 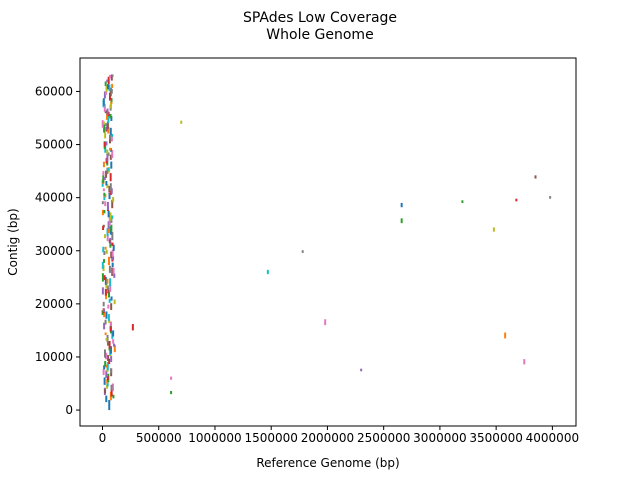 What do you see at coordinates (327, 463) in the screenshot?
I see `x-axis-label: Reference Genome (bp)` at bounding box center [327, 463].